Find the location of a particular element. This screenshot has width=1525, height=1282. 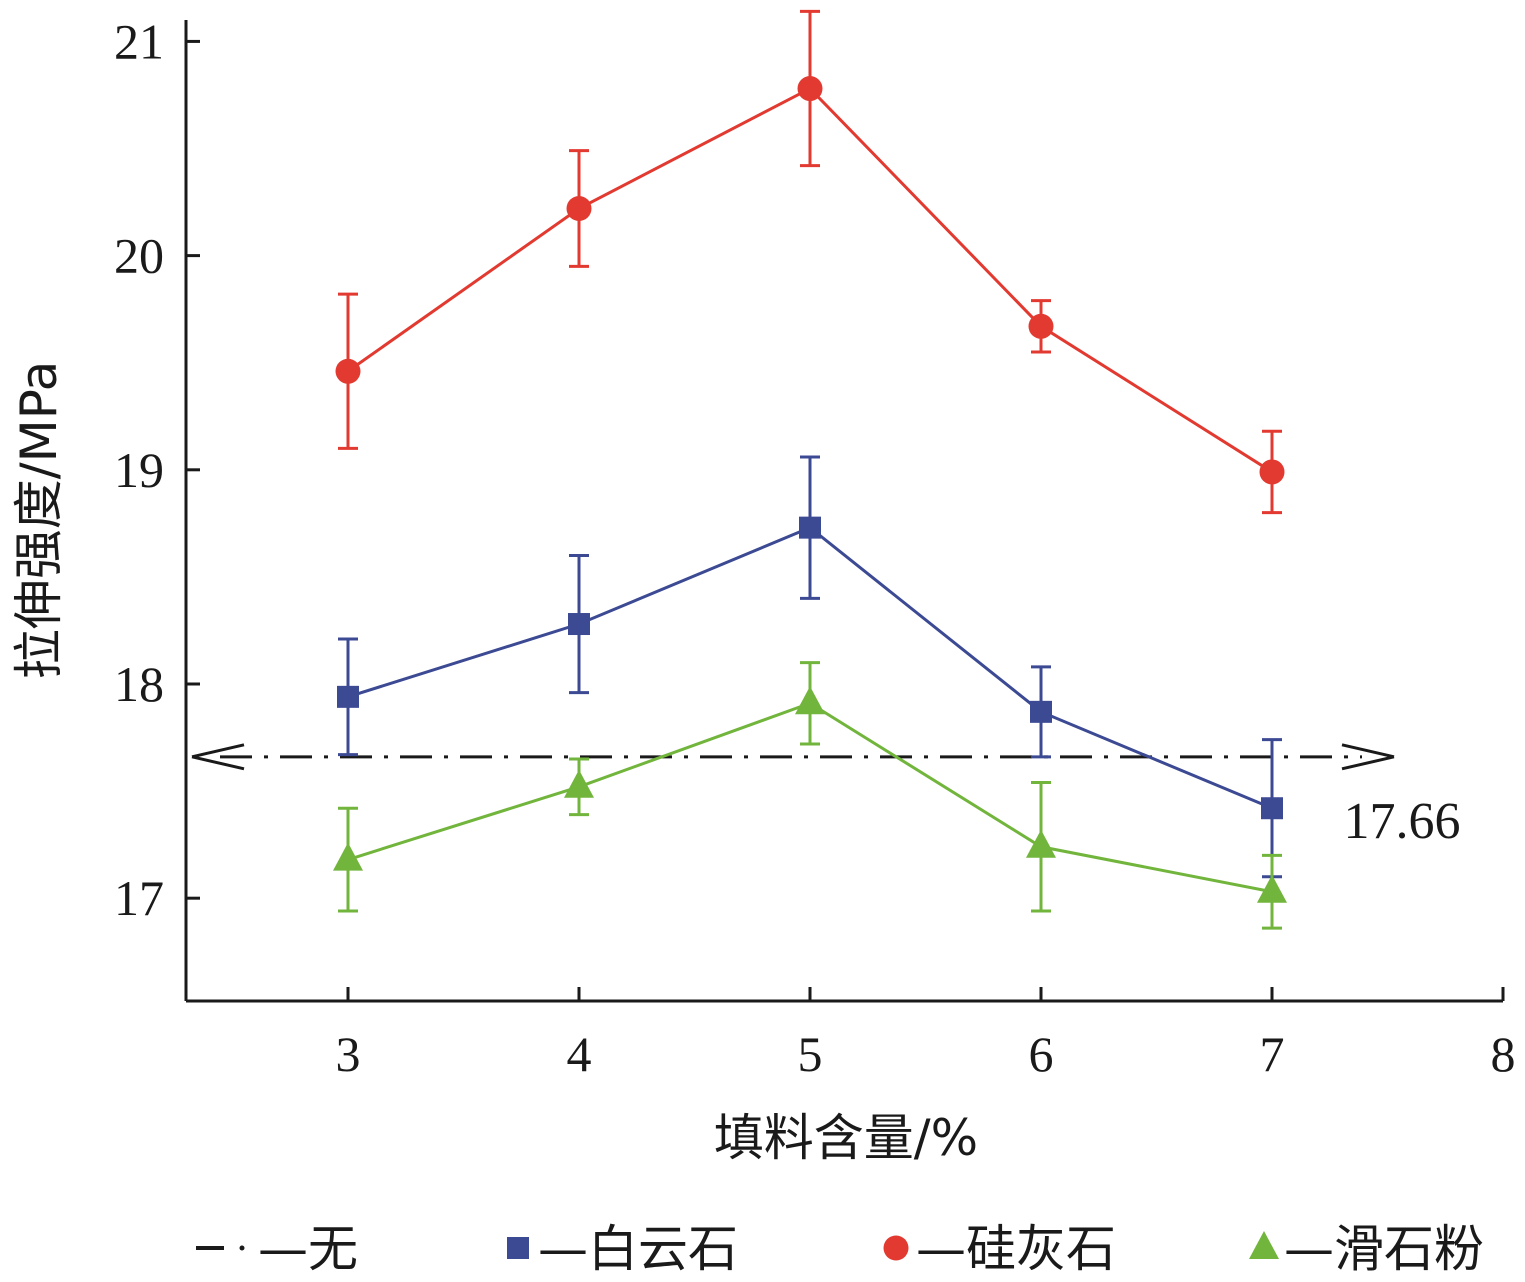

x-tick-label: 7 is located at coordinates (1272, 1054).